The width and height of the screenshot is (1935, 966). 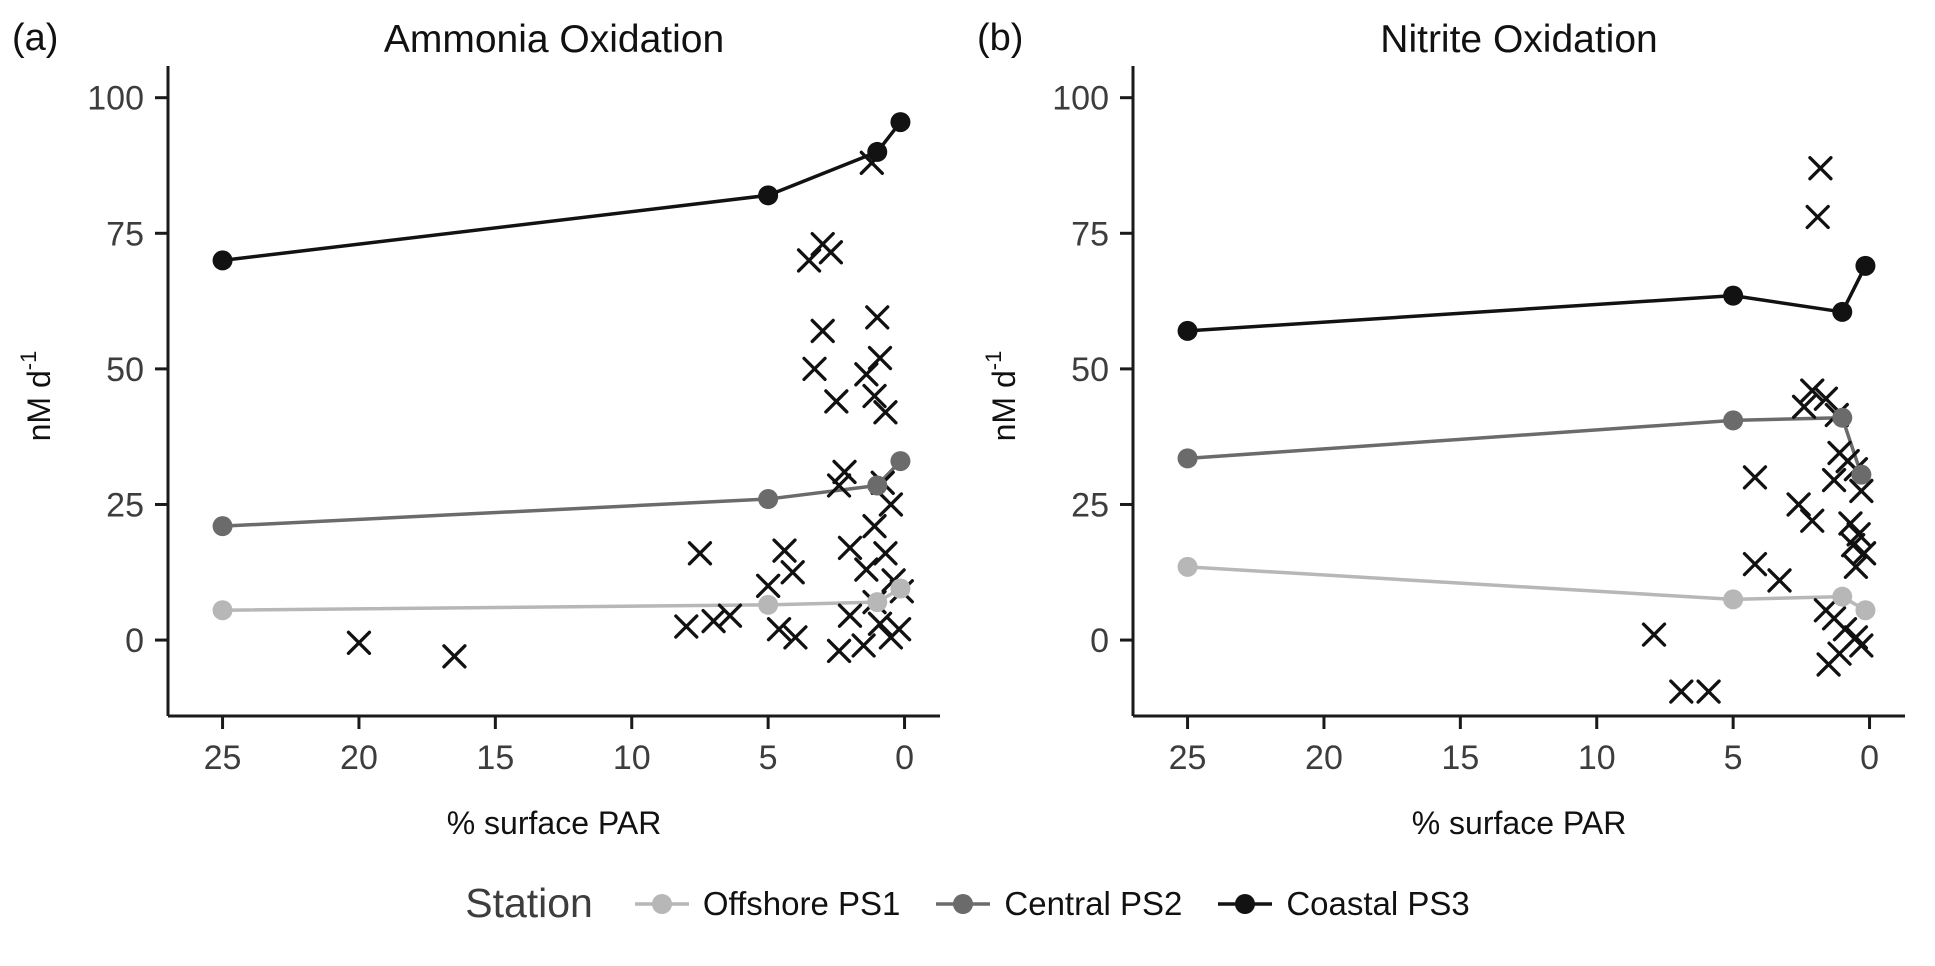 What do you see at coordinates (35, 38) in the screenshot?
I see `panel-tag: (a)` at bounding box center [35, 38].